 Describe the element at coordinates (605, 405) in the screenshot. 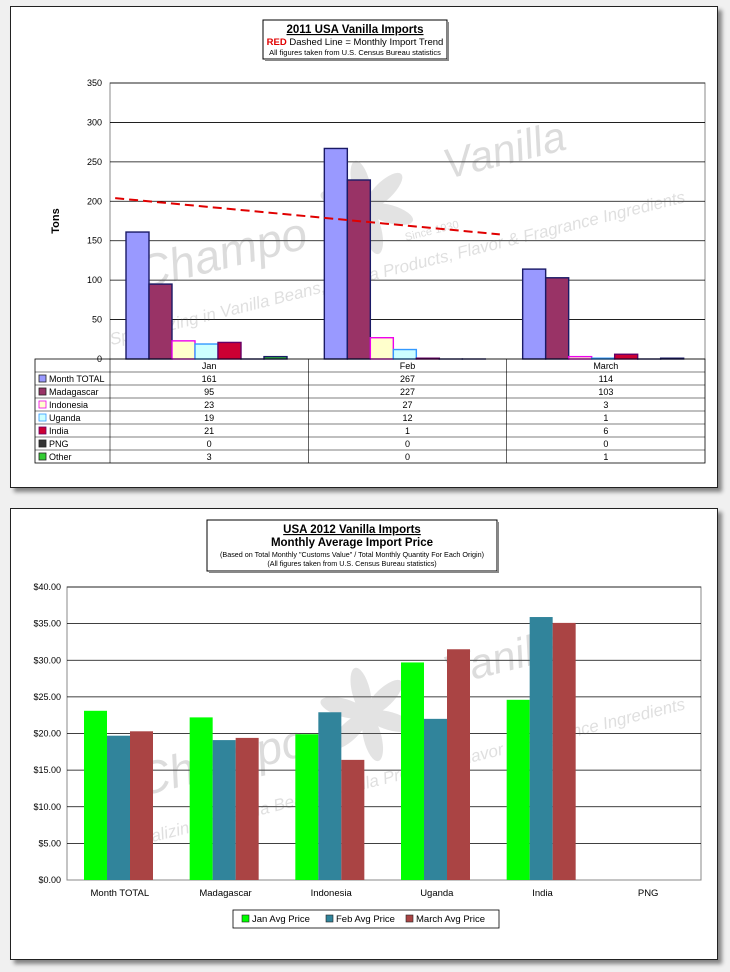

I see `data-label: 3` at that location.